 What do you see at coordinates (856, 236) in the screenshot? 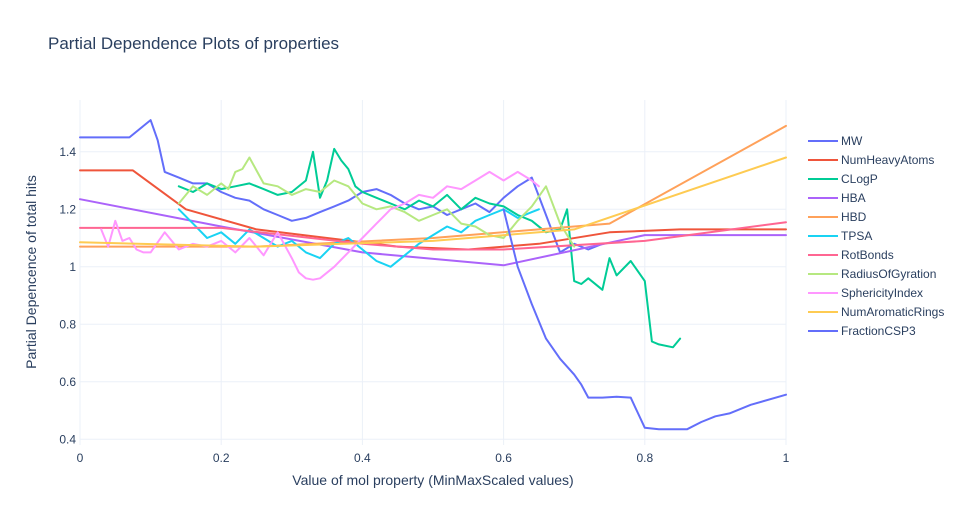
I see `legend-label: TPSA` at bounding box center [856, 236].